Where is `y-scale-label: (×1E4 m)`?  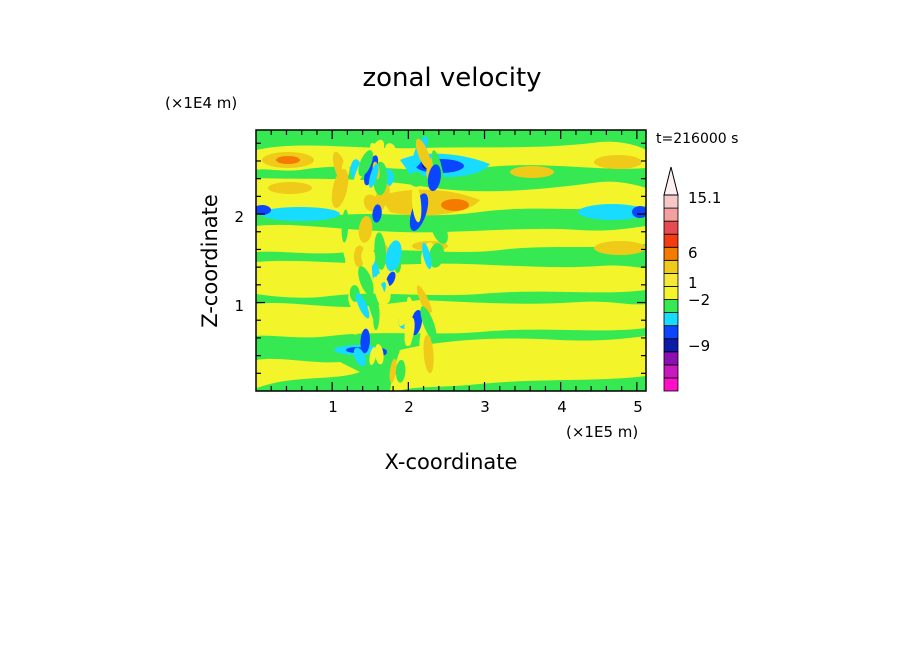
y-scale-label: (×1E4 m) is located at coordinates (201, 103).